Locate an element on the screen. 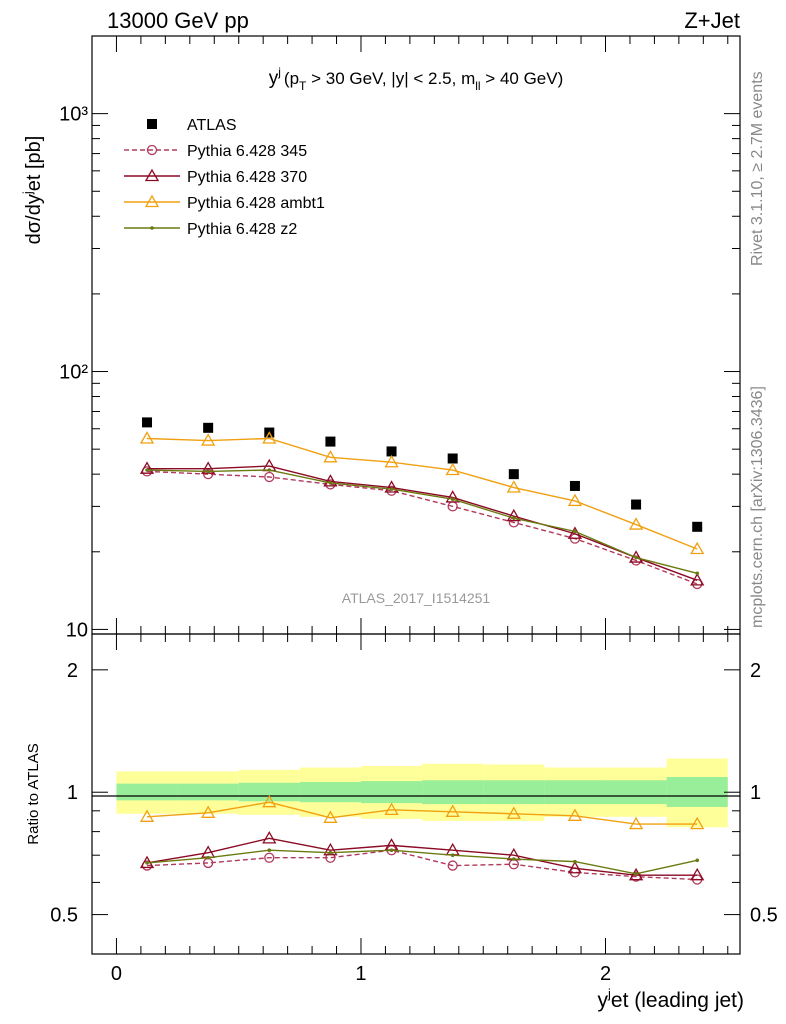 The height and width of the screenshot is (1024, 786). legend-entry: ATLAS is located at coordinates (192, 125).